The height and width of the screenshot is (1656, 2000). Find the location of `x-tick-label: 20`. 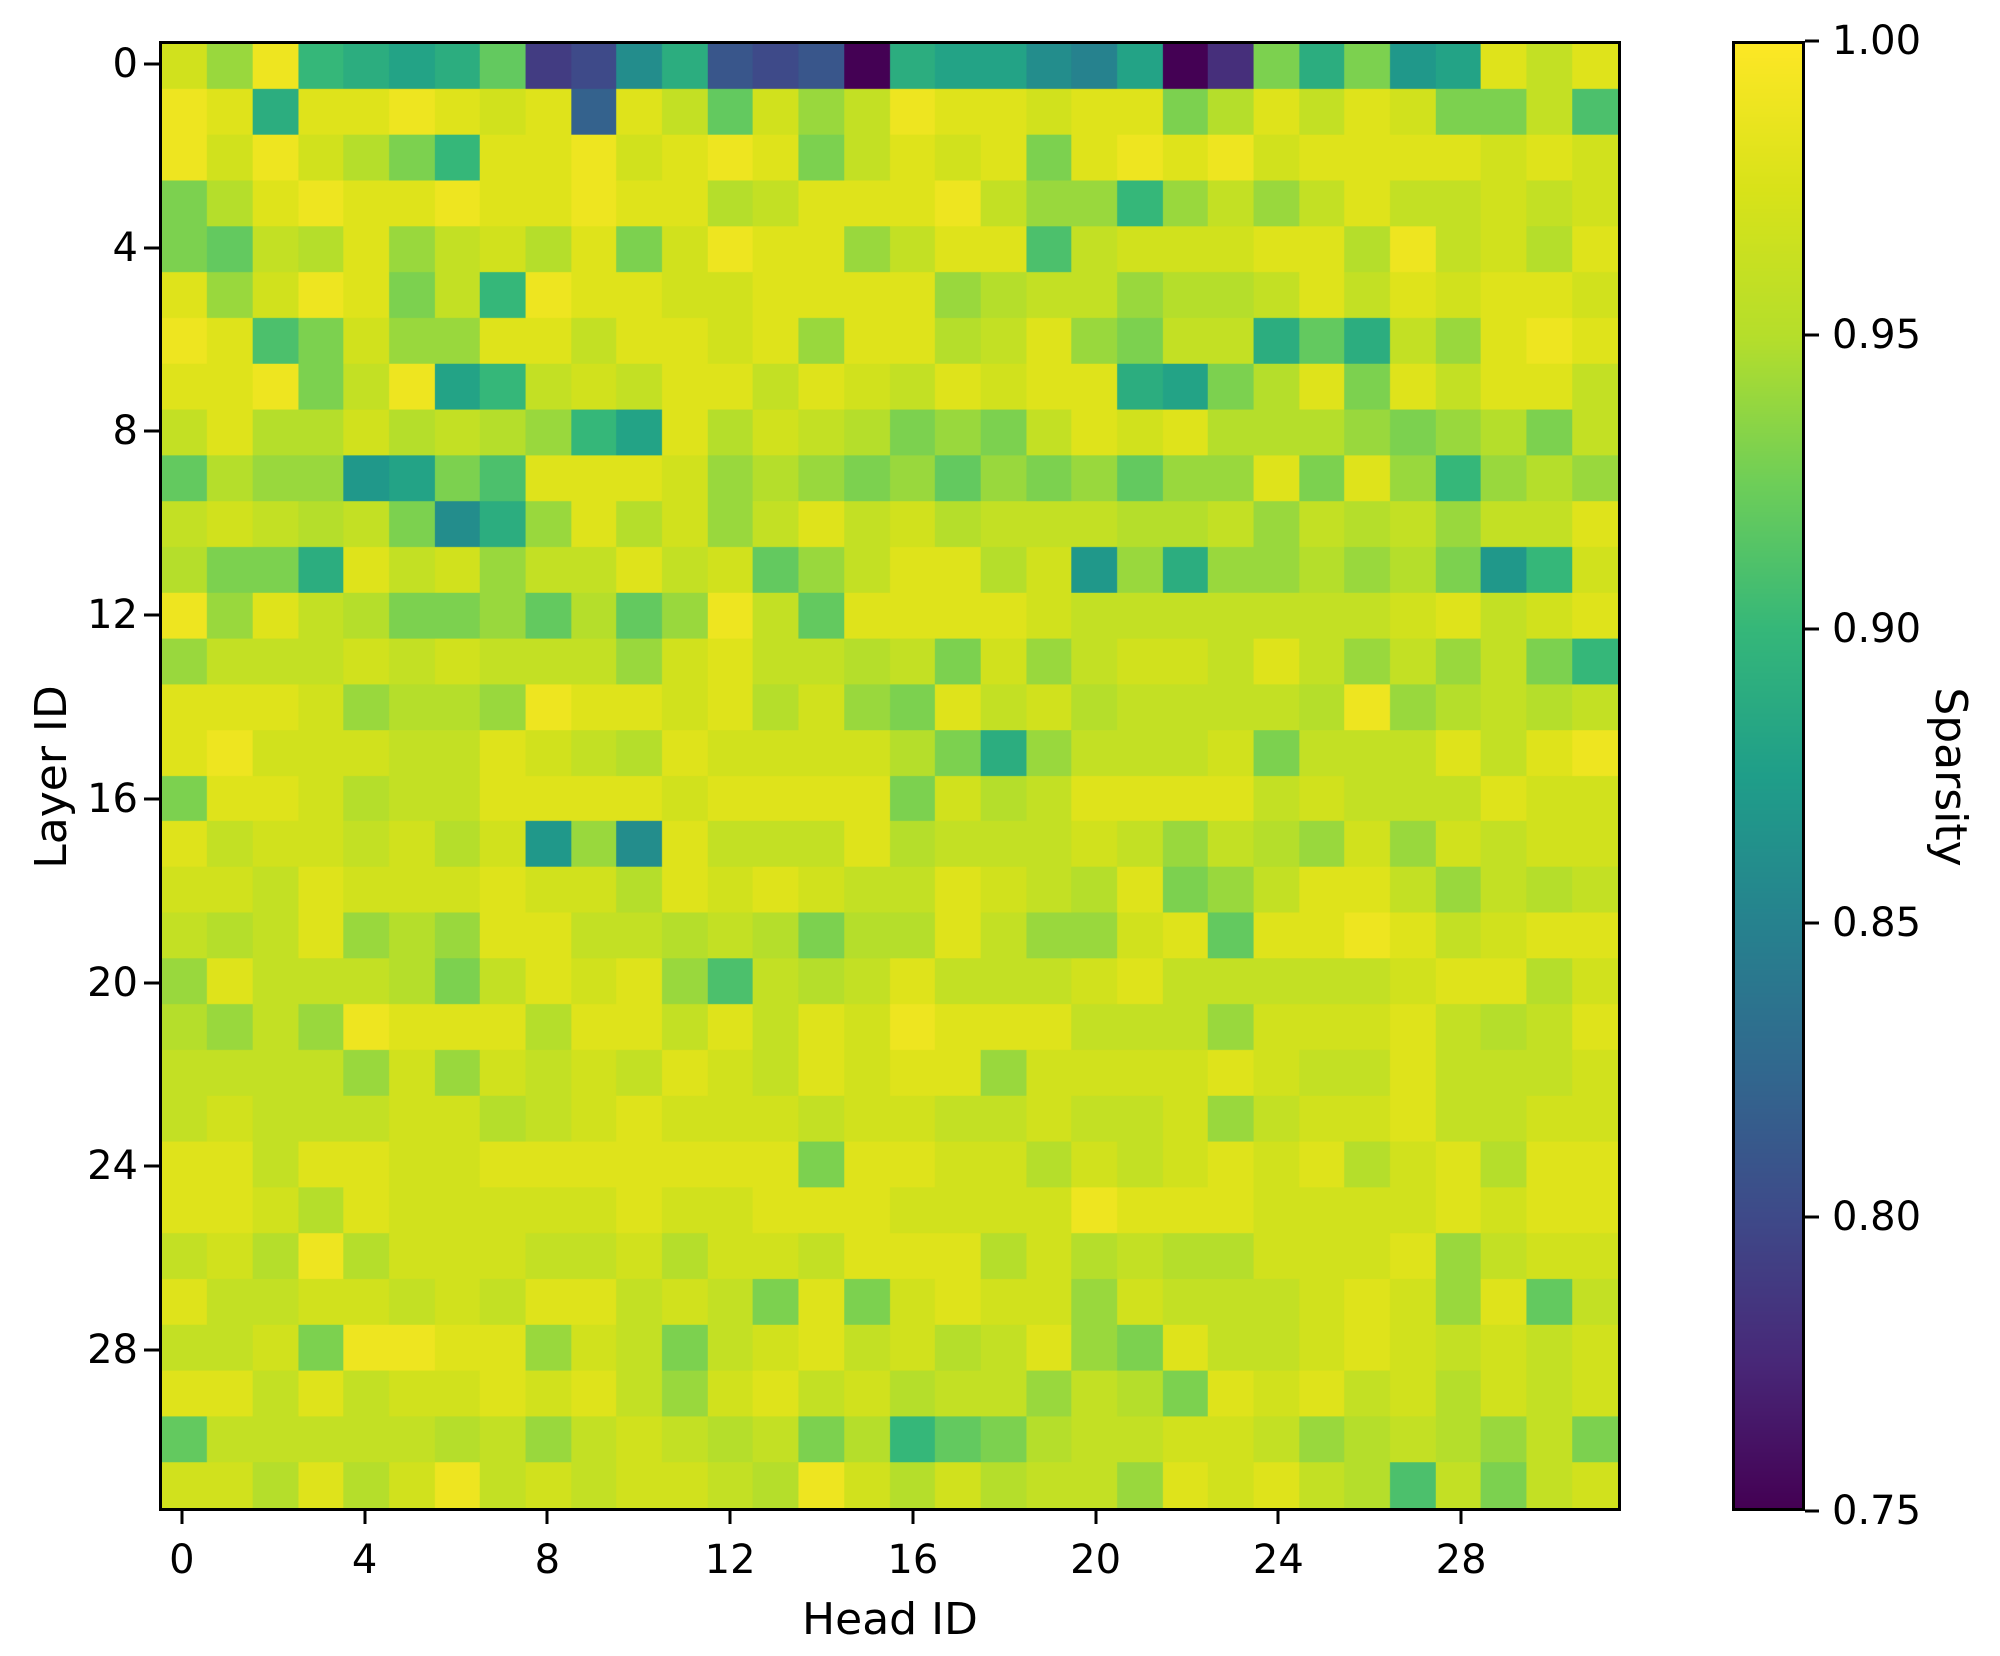

x-tick-label: 20 is located at coordinates (1096, 1560).